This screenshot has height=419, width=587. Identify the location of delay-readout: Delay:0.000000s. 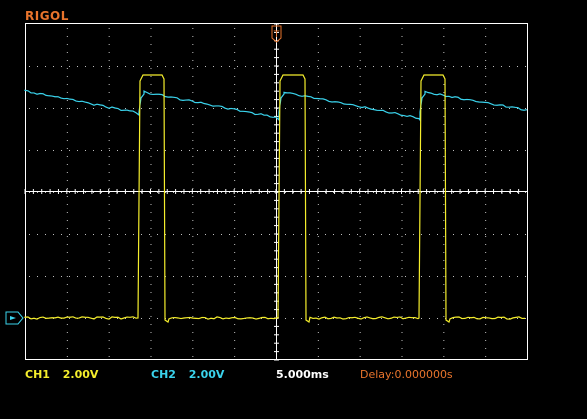
(406, 374).